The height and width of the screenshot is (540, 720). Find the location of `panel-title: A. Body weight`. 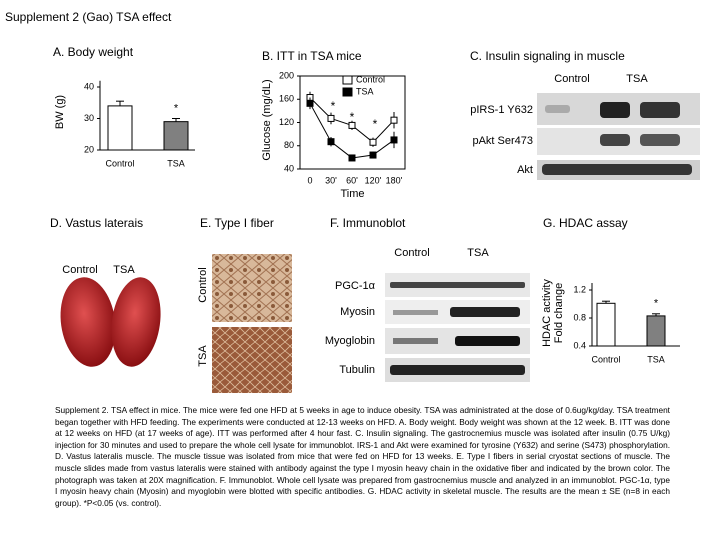

panel-title: A. Body weight is located at coordinates (93, 52).